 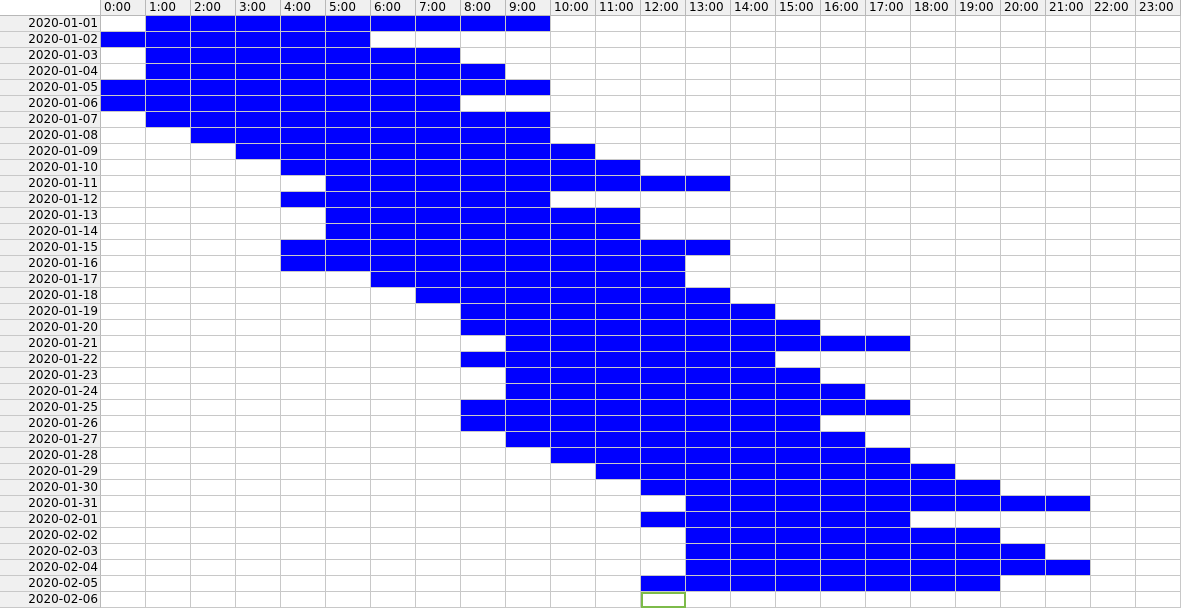 What do you see at coordinates (50, 104) in the screenshot?
I see `row-header: 2020-01-06` at bounding box center [50, 104].